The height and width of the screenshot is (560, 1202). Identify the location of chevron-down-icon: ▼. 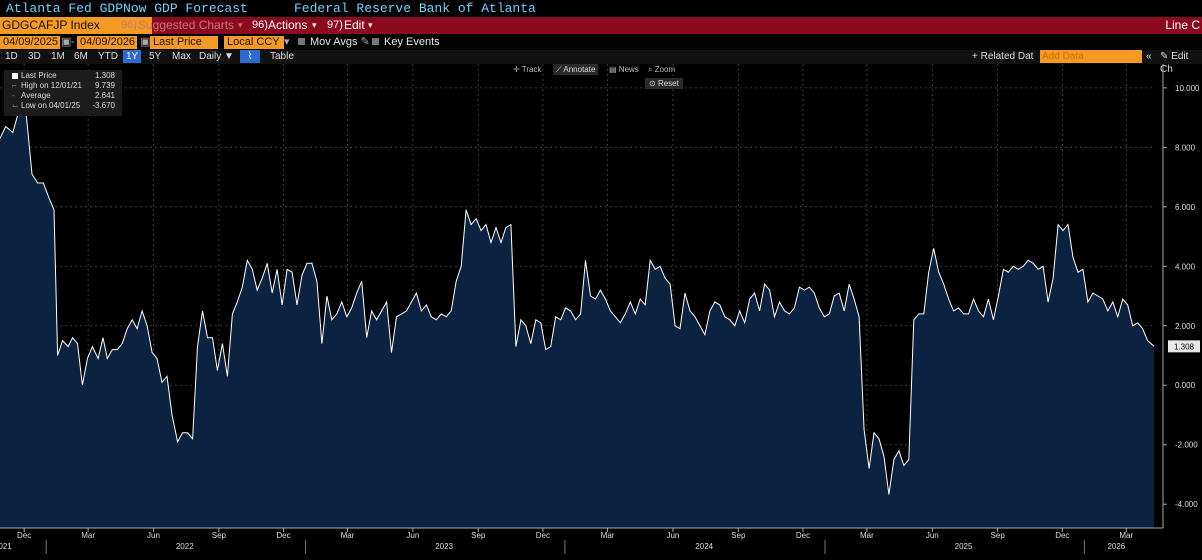
(229, 56).